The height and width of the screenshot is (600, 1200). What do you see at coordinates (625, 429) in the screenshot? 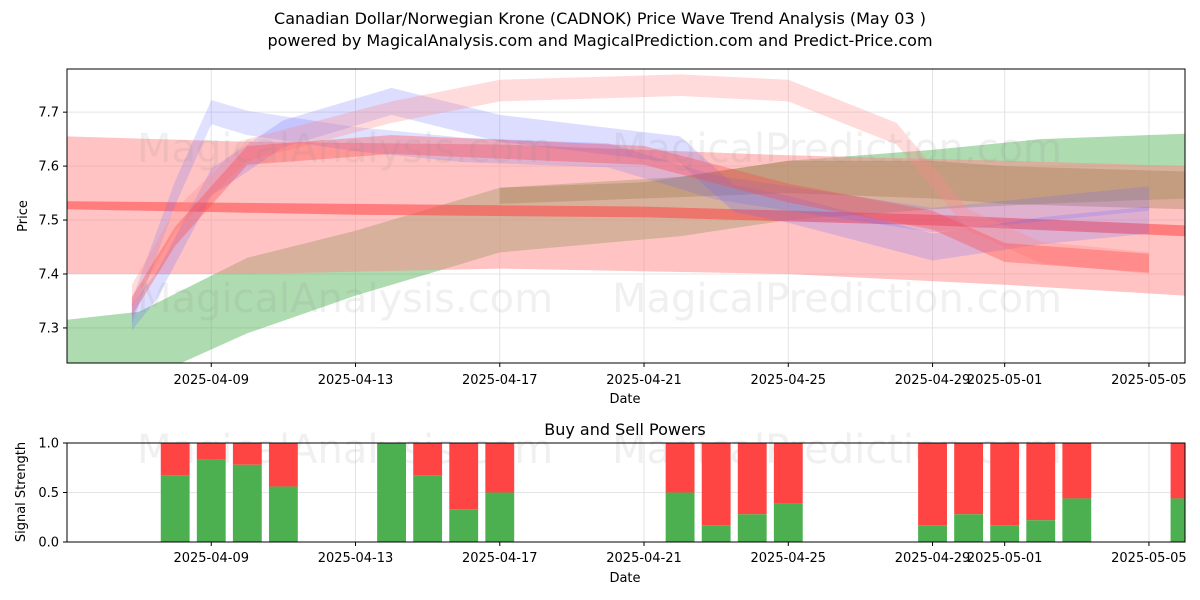
I see `signal-chart-title: Buy and Sell Powers` at bounding box center [625, 429].